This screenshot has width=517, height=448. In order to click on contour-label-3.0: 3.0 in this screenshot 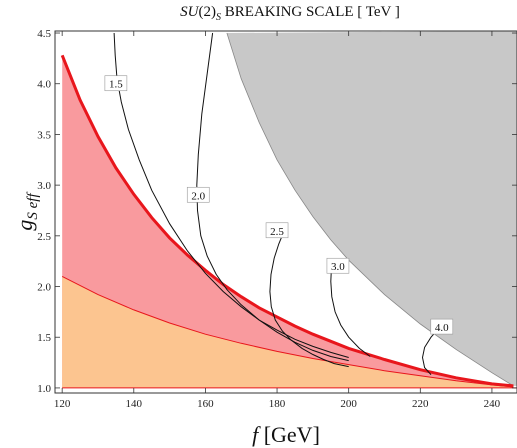, I will do `click(338, 267)`.